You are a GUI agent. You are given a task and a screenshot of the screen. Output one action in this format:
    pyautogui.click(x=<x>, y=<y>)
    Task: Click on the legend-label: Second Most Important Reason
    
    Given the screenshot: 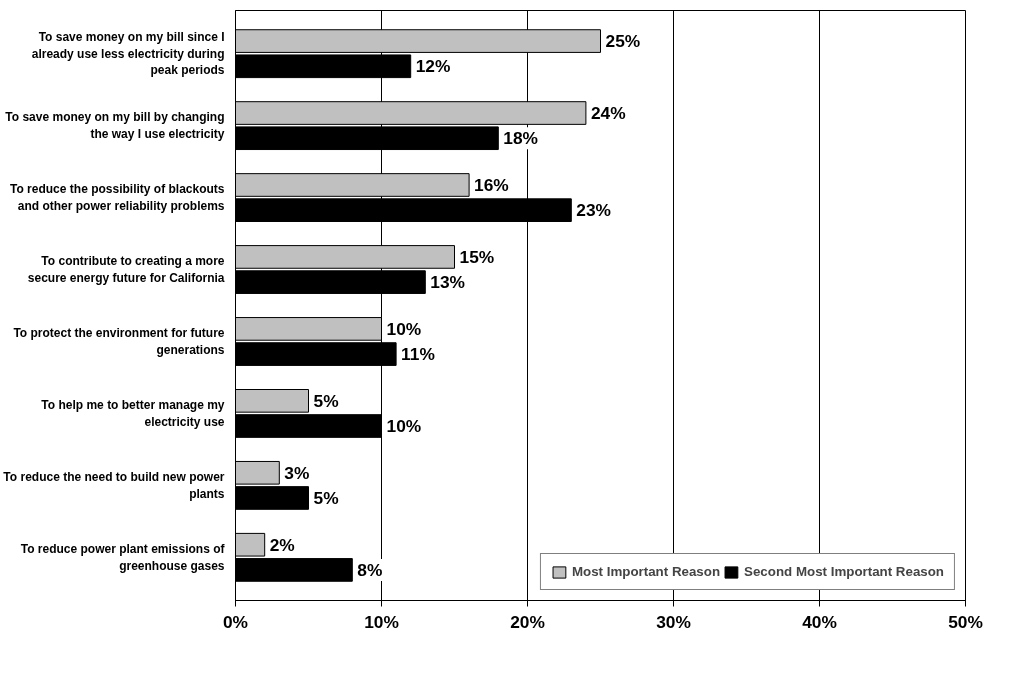 What is the action you would take?
    pyautogui.click(x=844, y=571)
    